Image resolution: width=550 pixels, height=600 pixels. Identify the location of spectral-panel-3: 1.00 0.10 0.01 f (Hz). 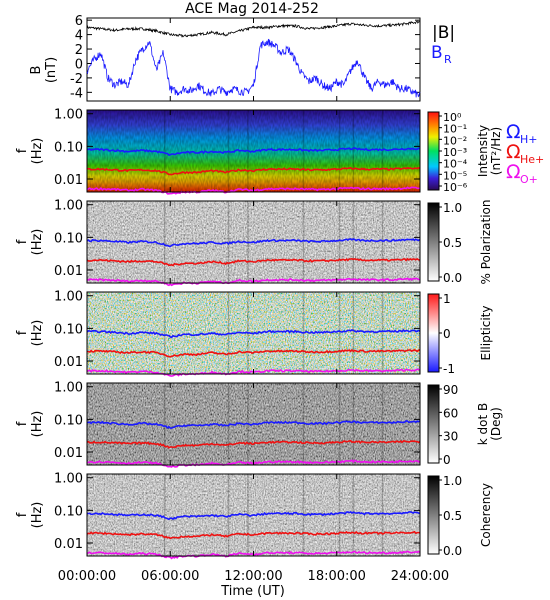
(218, 333).